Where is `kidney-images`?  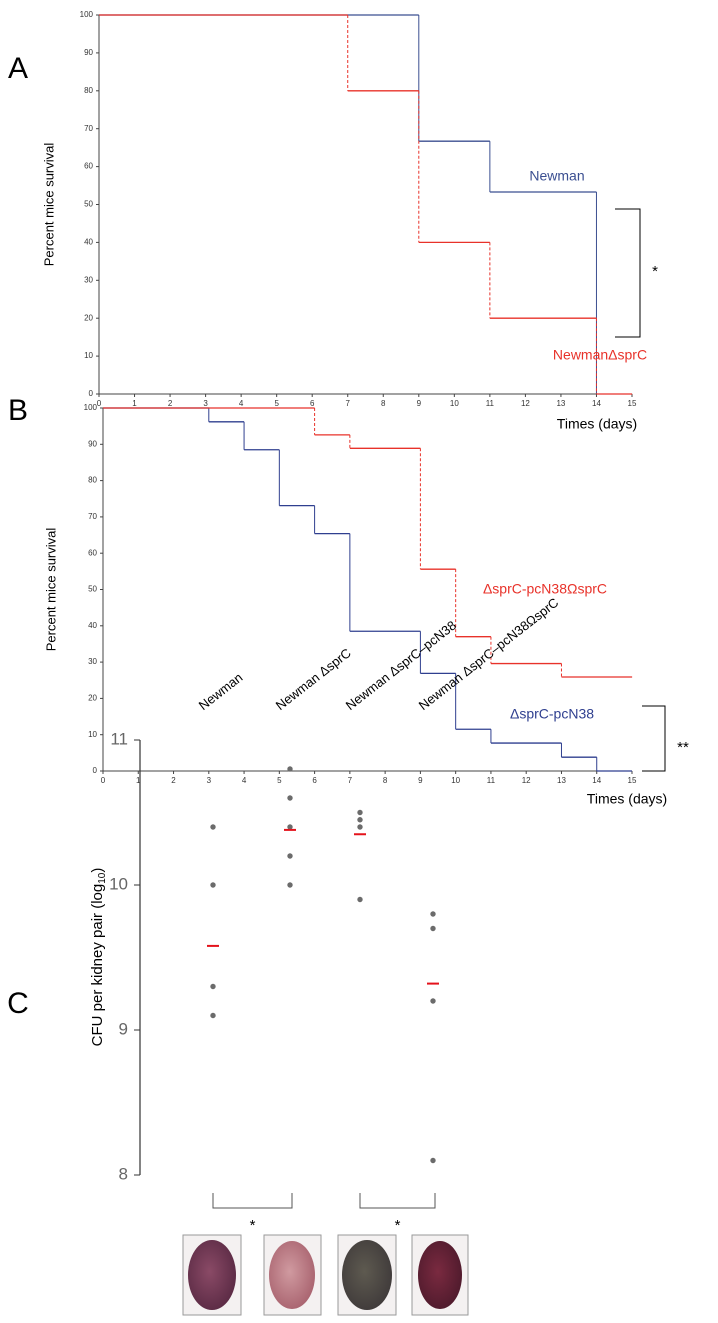 kidney-images is located at coordinates (325, 1275).